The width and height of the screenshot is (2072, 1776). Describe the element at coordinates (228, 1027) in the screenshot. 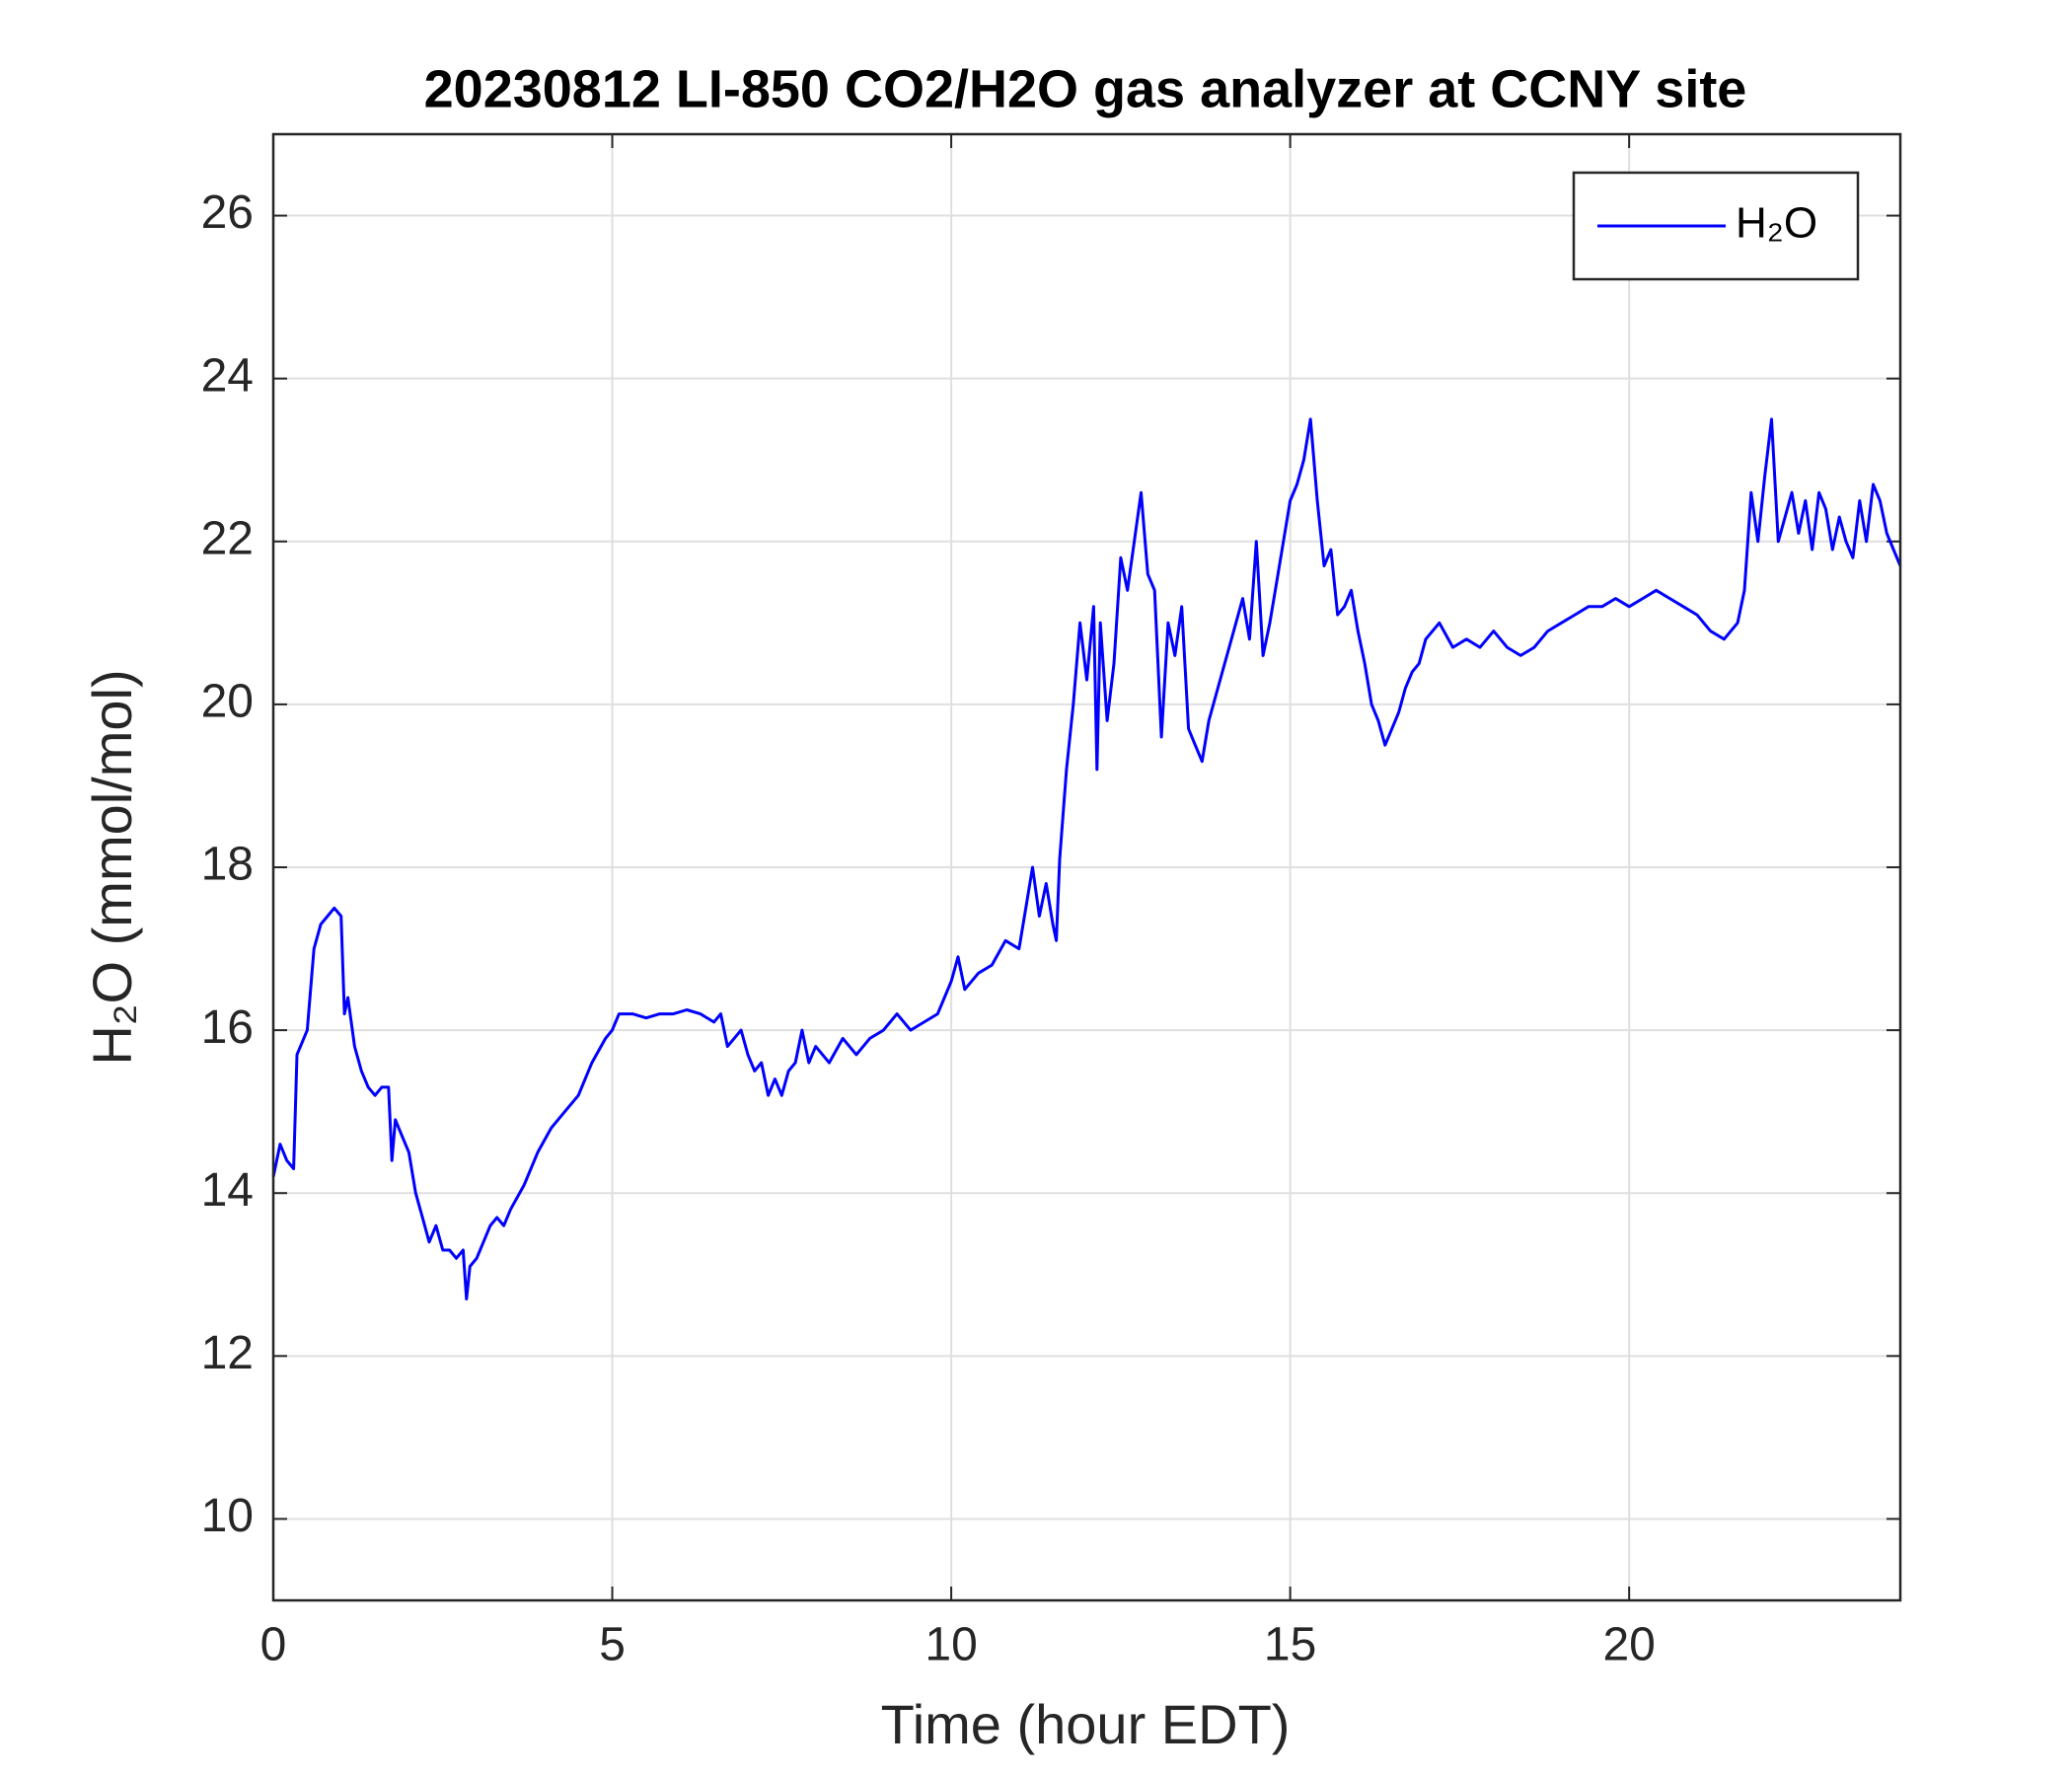

I see `y-tick-label: 16` at that location.